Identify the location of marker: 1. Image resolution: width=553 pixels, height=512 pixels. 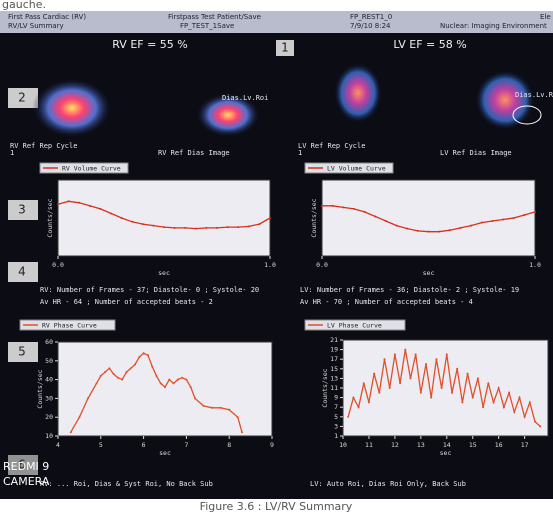
(285, 48).